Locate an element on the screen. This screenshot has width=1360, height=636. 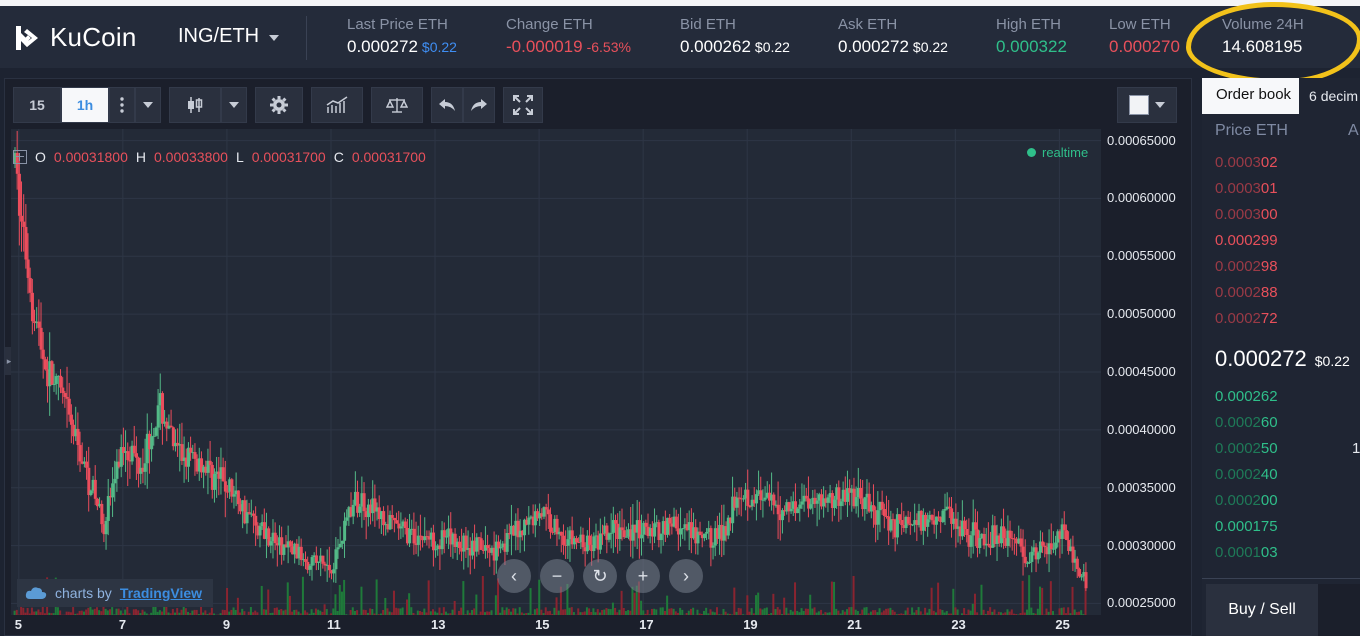
mid-price: 0.000272 is located at coordinates (1261, 358).